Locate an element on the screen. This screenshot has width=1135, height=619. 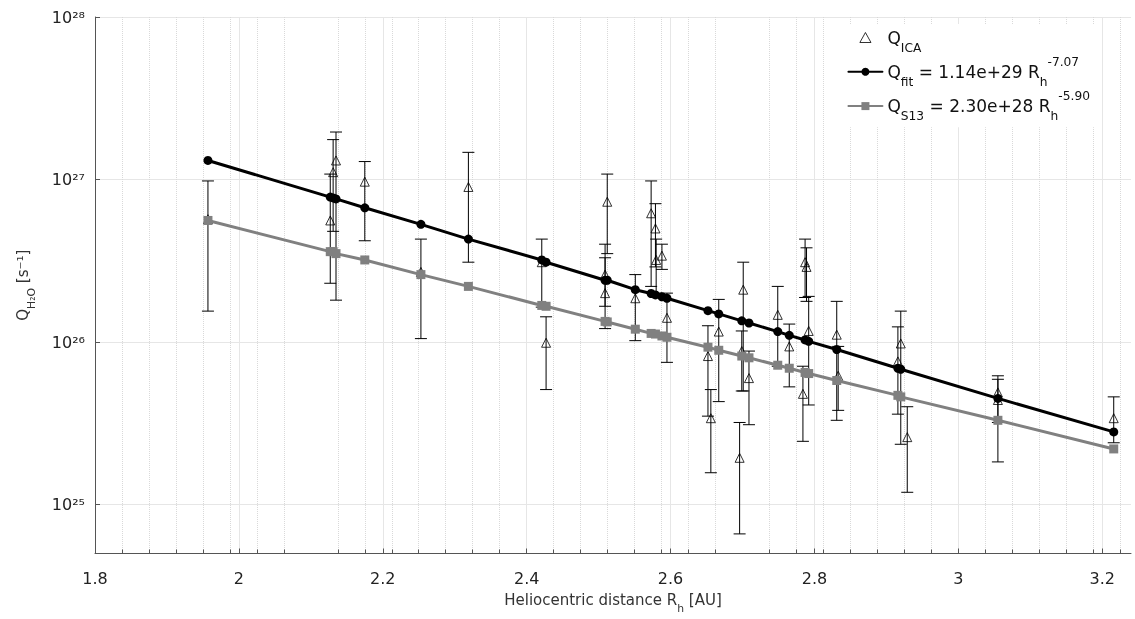
x-tick-label: 2.4 is located at coordinates (526, 579).